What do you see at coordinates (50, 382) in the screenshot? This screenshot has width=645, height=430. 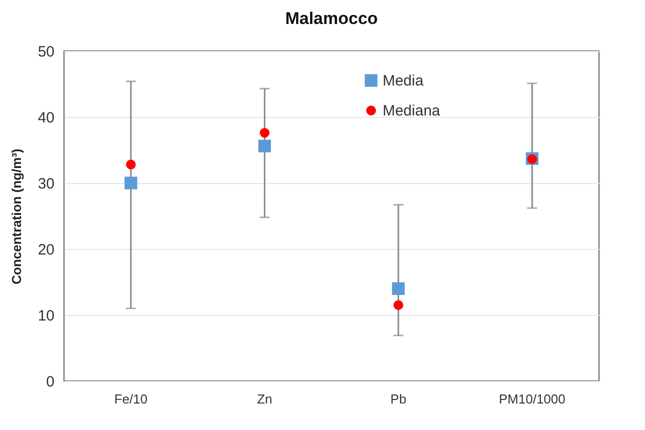 I see `y-tick-label: 0` at bounding box center [50, 382].